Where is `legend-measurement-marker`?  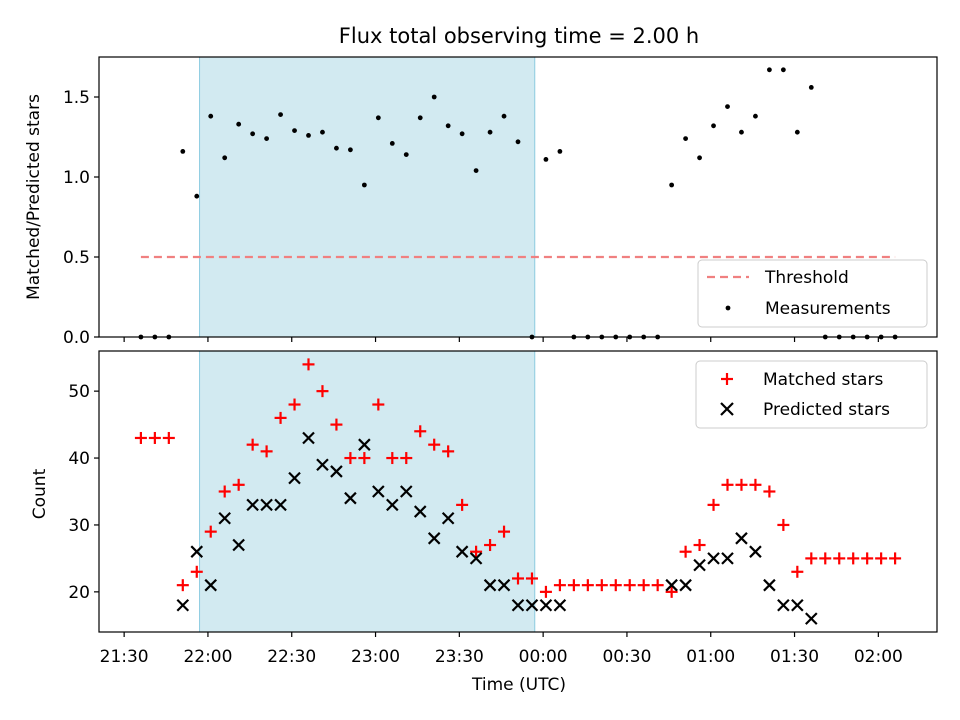 legend-measurement-marker is located at coordinates (728, 308).